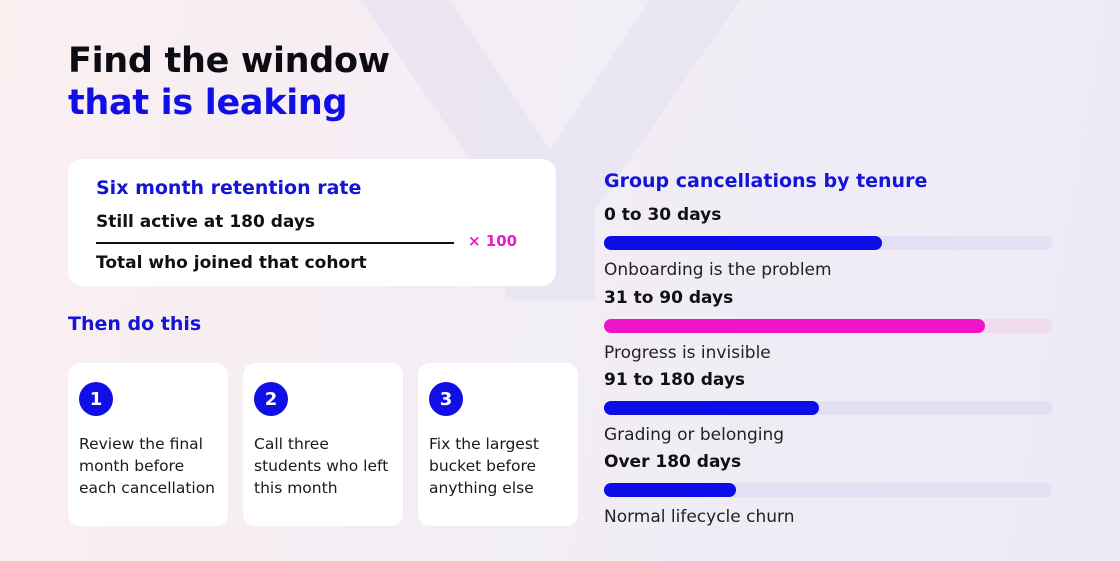  What do you see at coordinates (229, 61) in the screenshot?
I see `title-line-1: Find the window` at bounding box center [229, 61].